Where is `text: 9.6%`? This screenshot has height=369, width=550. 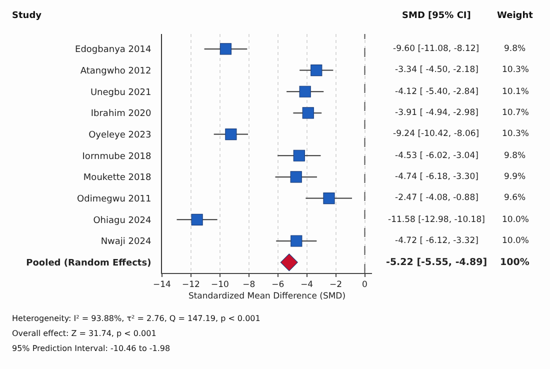 text: 9.6% is located at coordinates (515, 198).